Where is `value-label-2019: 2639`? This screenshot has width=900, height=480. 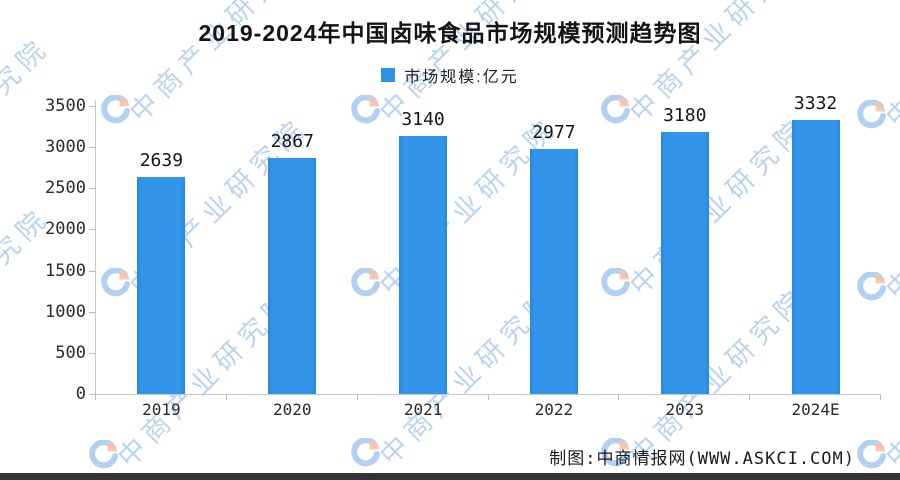
value-label-2019: 2639 is located at coordinates (161, 160).